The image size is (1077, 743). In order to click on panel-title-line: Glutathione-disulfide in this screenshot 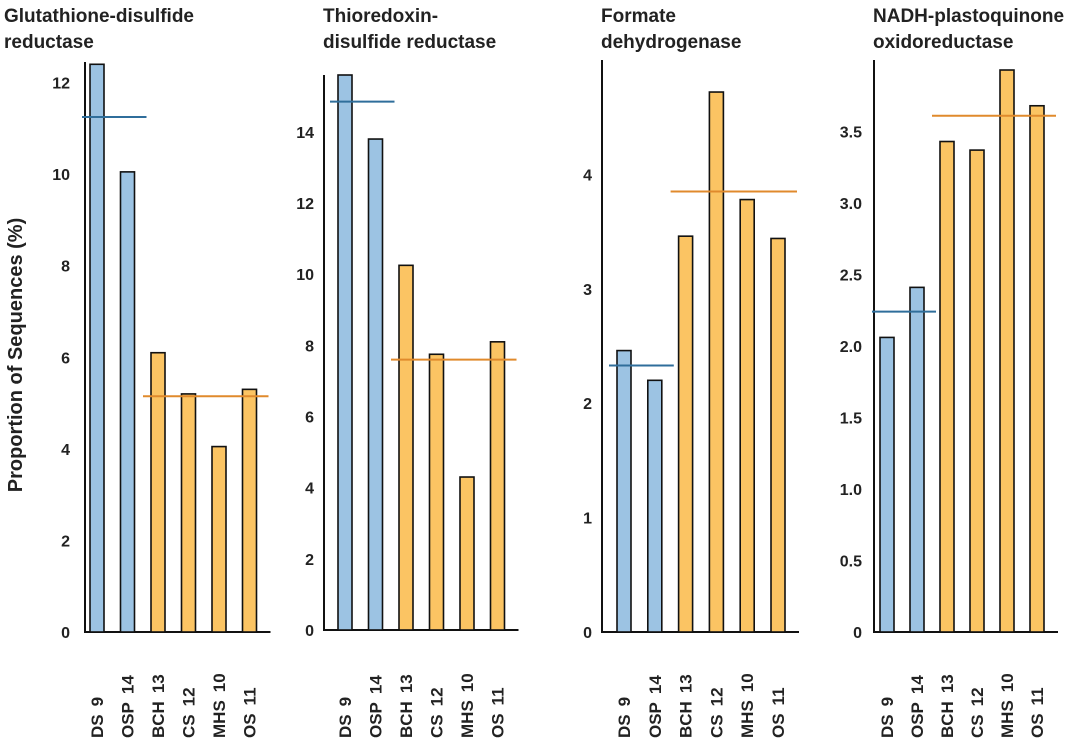, I will do `click(99, 16)`.